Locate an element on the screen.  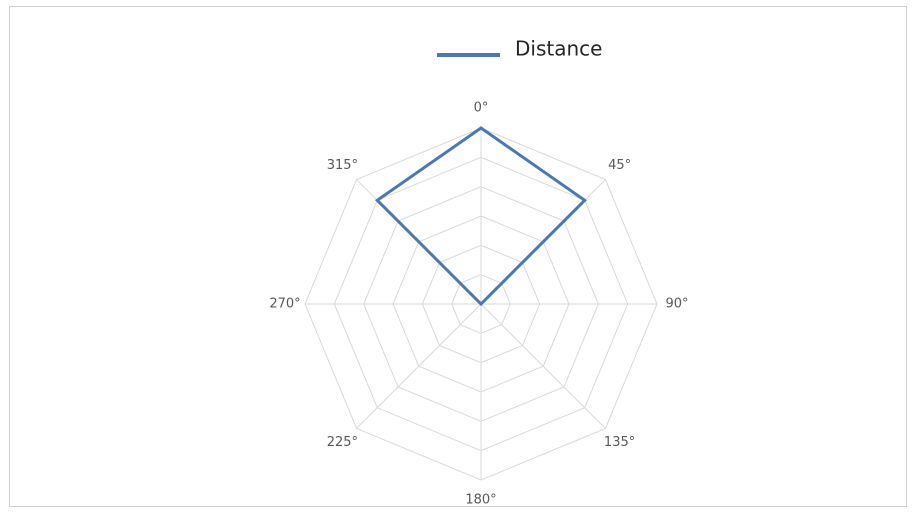
series-line is located at coordinates (481, 216).